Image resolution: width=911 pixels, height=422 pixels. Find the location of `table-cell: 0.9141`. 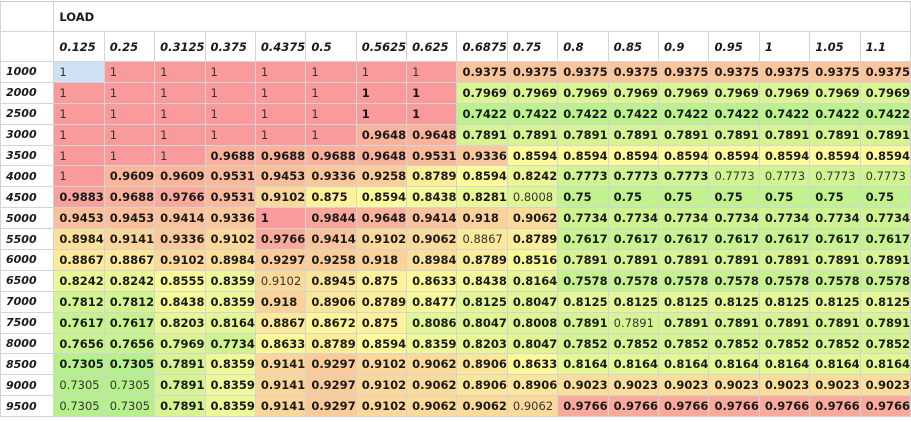

table-cell: 0.9141 is located at coordinates (280, 406).